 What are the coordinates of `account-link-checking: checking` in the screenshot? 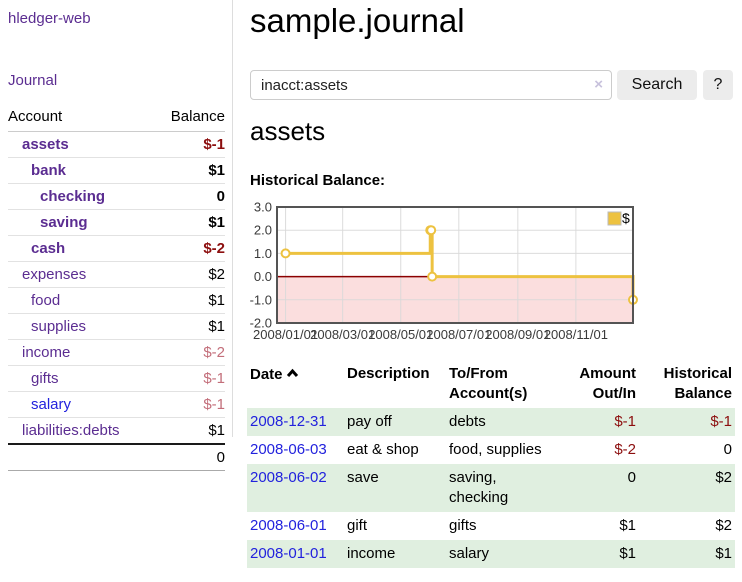 It's located at (73, 196).